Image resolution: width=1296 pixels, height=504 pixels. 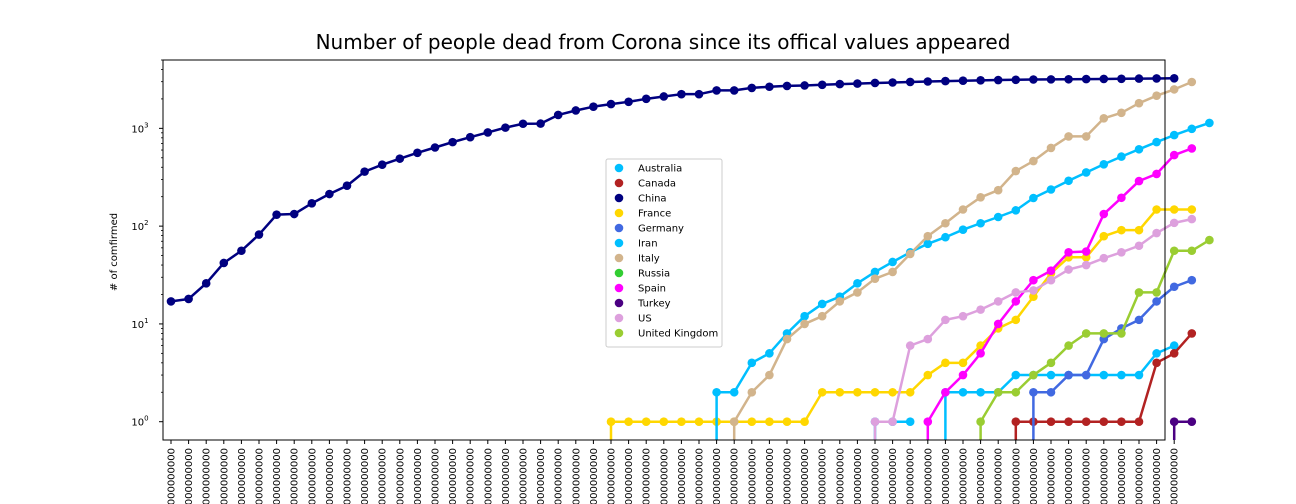 I want to click on y-tick-label: 10⁰, so click(x=139, y=422).